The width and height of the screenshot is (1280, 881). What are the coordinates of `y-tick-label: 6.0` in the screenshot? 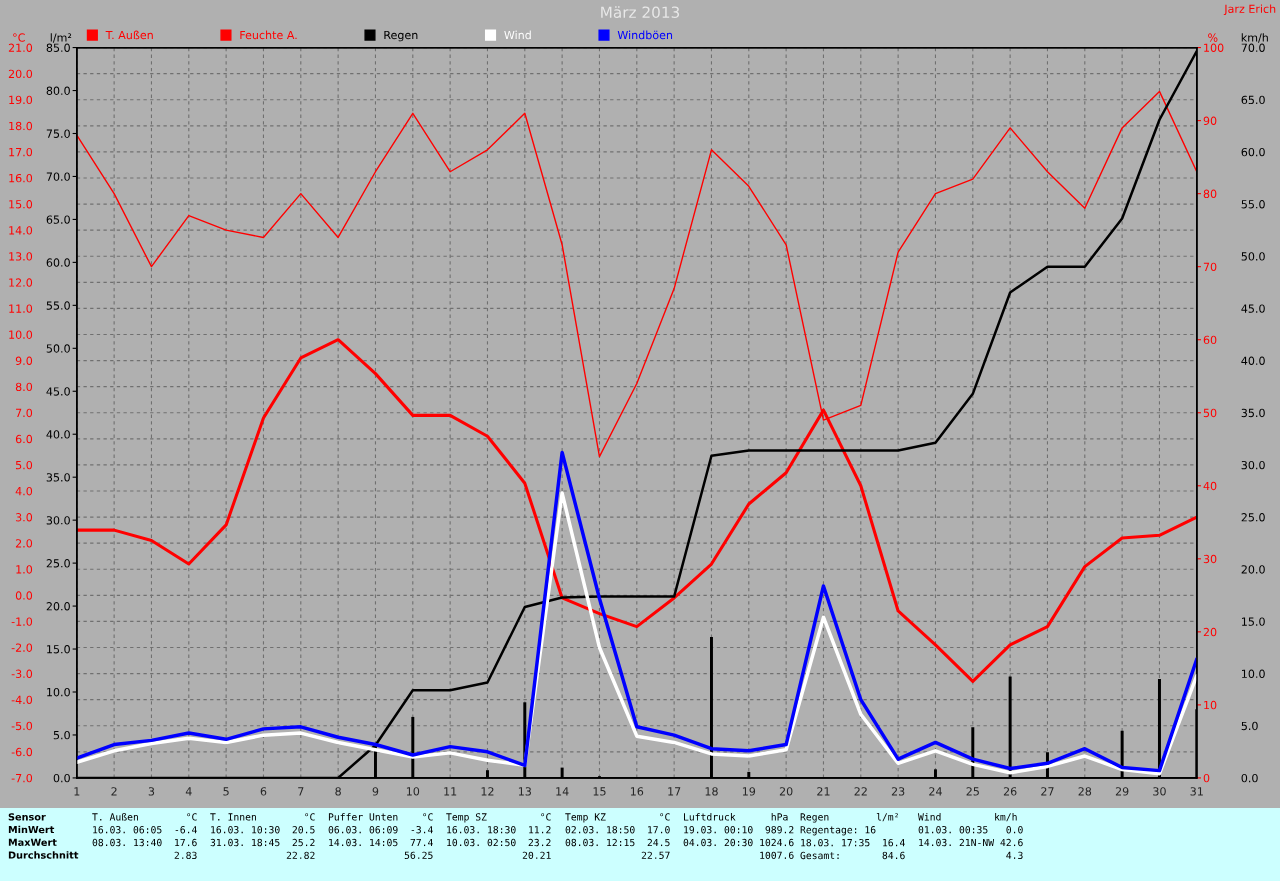 It's located at (24, 439).